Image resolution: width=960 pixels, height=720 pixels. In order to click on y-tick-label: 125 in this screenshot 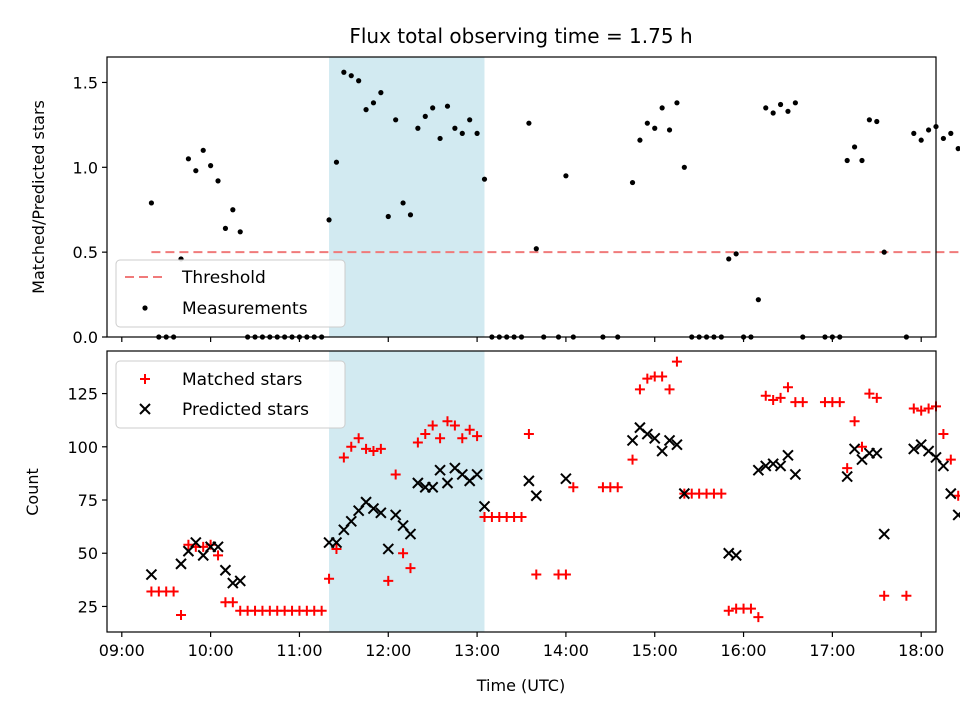, I will do `click(82, 394)`.